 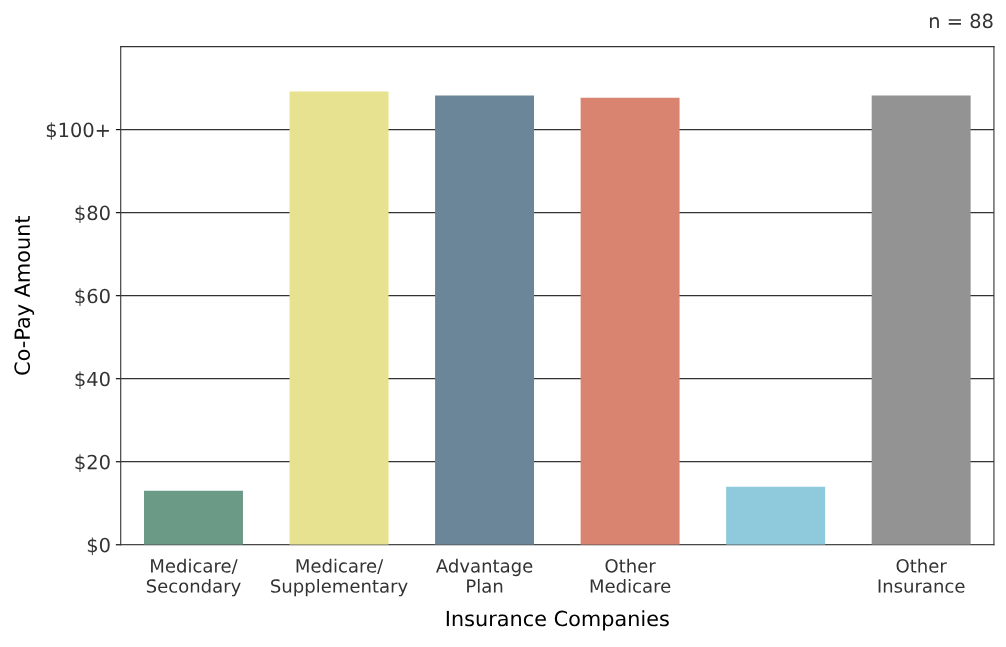 What do you see at coordinates (484, 575) in the screenshot?
I see `x-tick-label: Advantage Plan` at bounding box center [484, 575].